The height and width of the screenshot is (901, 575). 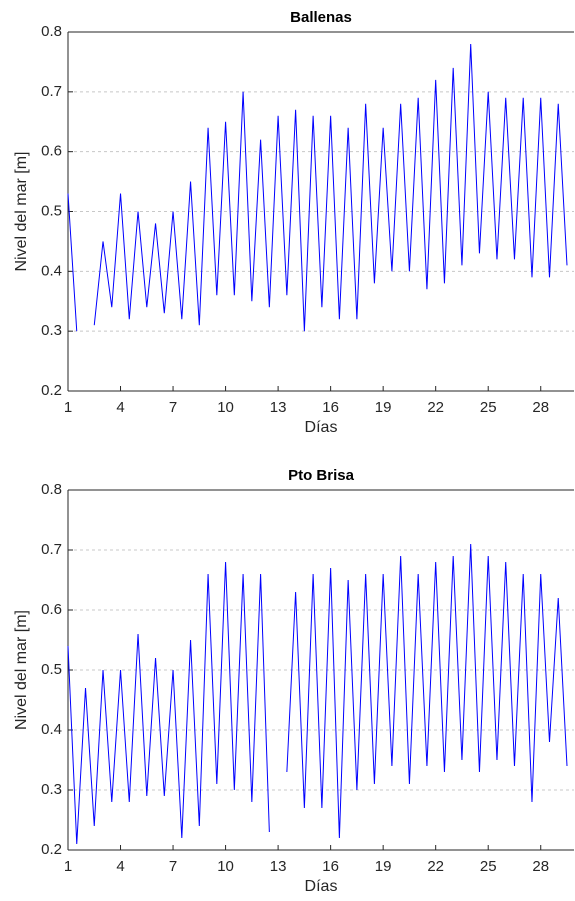 I want to click on chart-title: Pto Brisa, so click(x=321, y=475).